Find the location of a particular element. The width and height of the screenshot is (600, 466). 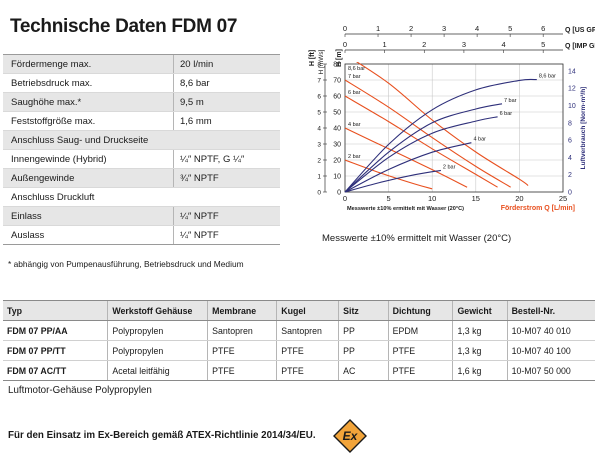

us-gpm-tick-label: 0 is located at coordinates (345, 28).